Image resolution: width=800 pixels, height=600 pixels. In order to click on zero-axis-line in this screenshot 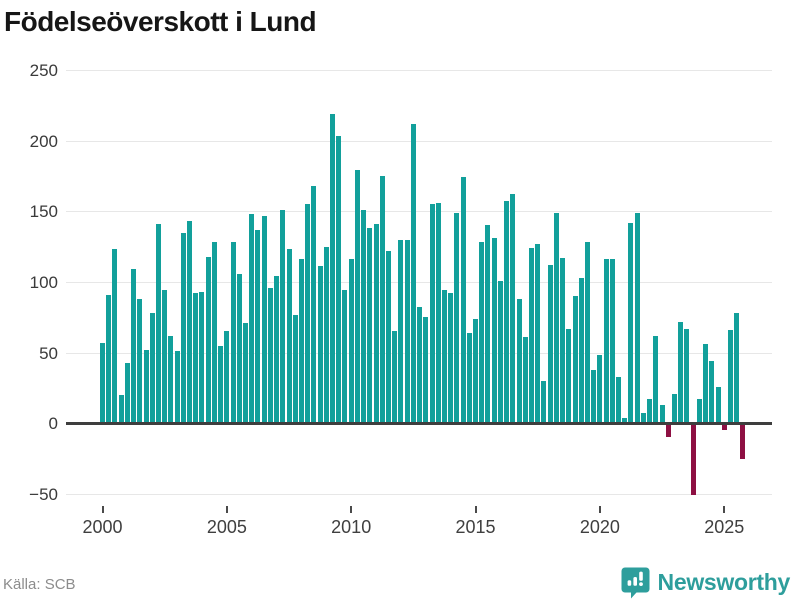, I will do `click(419, 424)`.